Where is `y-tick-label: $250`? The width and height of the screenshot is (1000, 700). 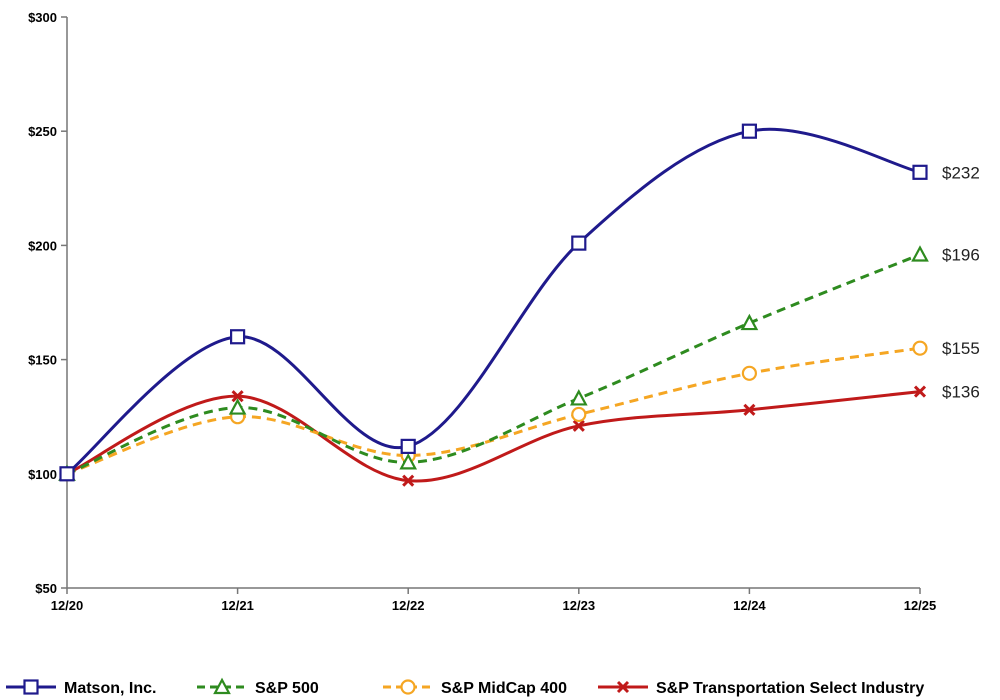 y-tick-label: $250 is located at coordinates (42, 131).